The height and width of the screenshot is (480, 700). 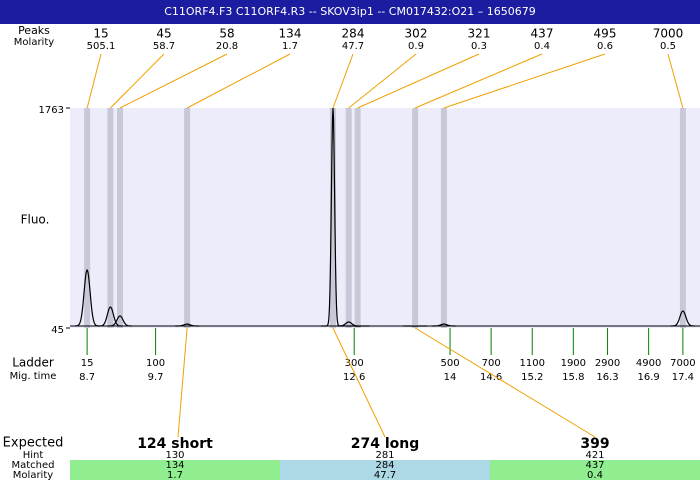 What do you see at coordinates (384, 455) in the screenshot?
I see `hint-value: 281` at bounding box center [384, 455].